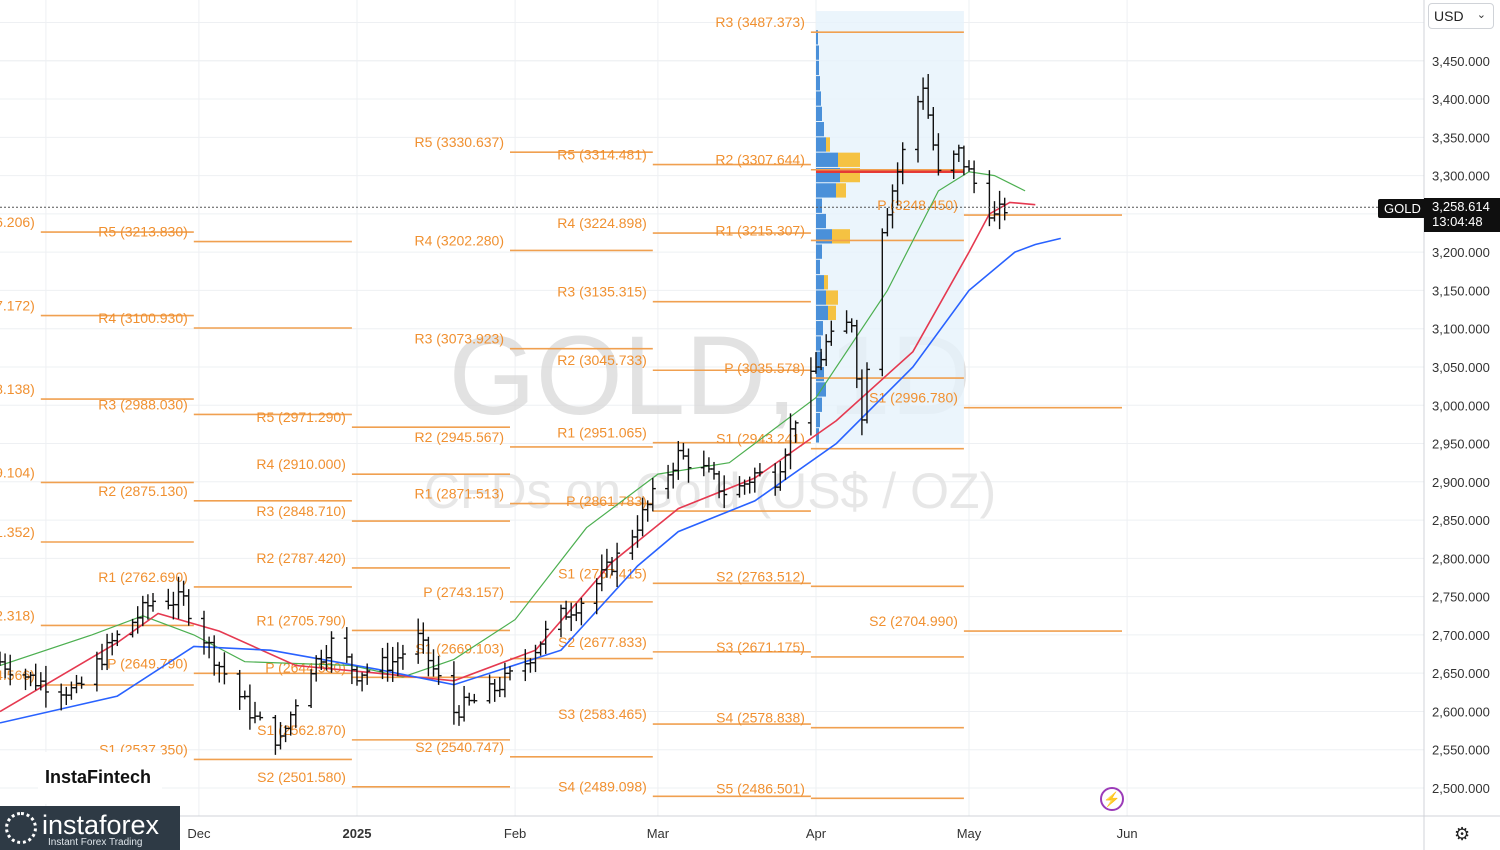 The height and width of the screenshot is (850, 1500). What do you see at coordinates (969, 833) in the screenshot?
I see `x-tick-label: May` at bounding box center [969, 833].